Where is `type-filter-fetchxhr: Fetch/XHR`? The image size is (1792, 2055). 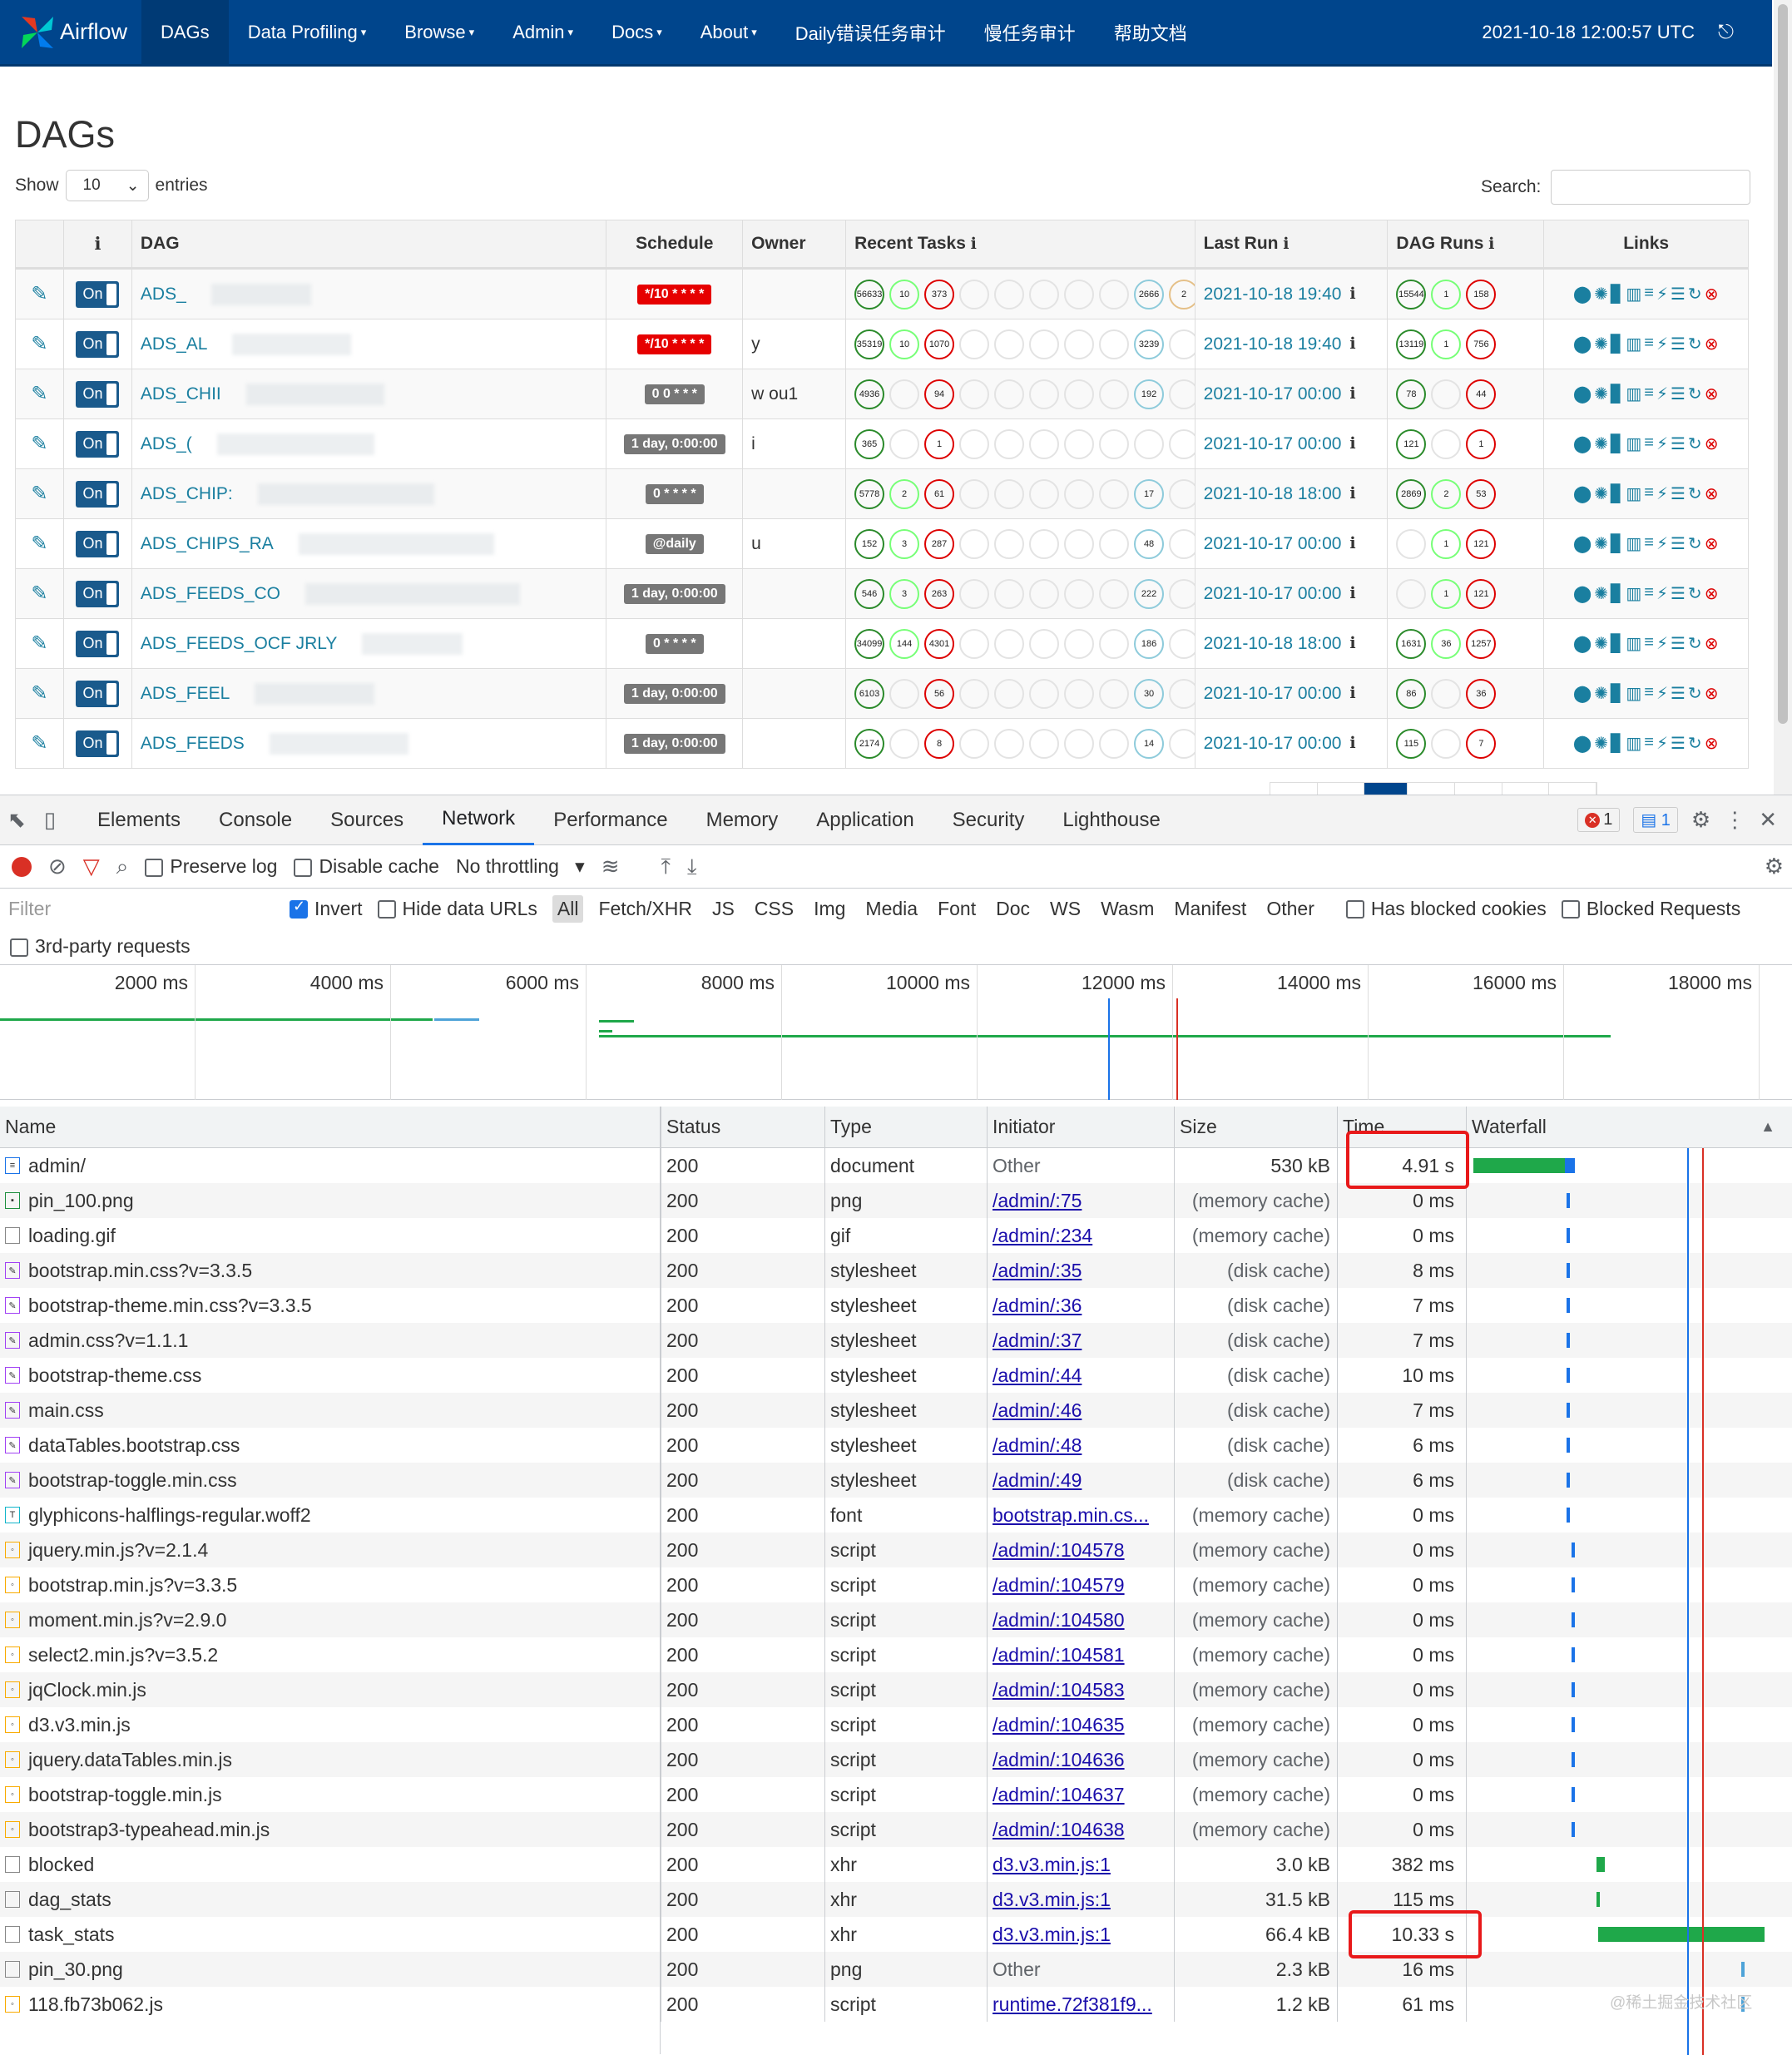
type-filter-fetchxhr: Fetch/XHR is located at coordinates (645, 908).